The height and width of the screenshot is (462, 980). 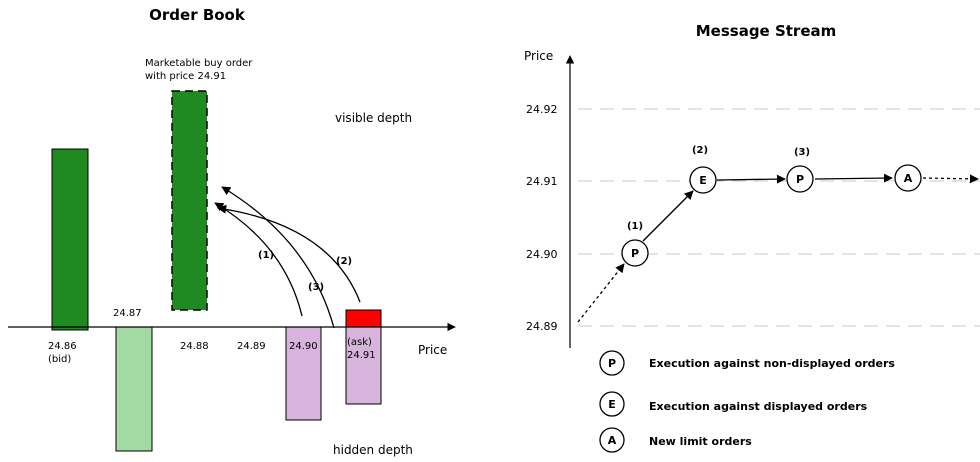 I want to click on stream-step-1-label: (1), so click(x=635, y=226).